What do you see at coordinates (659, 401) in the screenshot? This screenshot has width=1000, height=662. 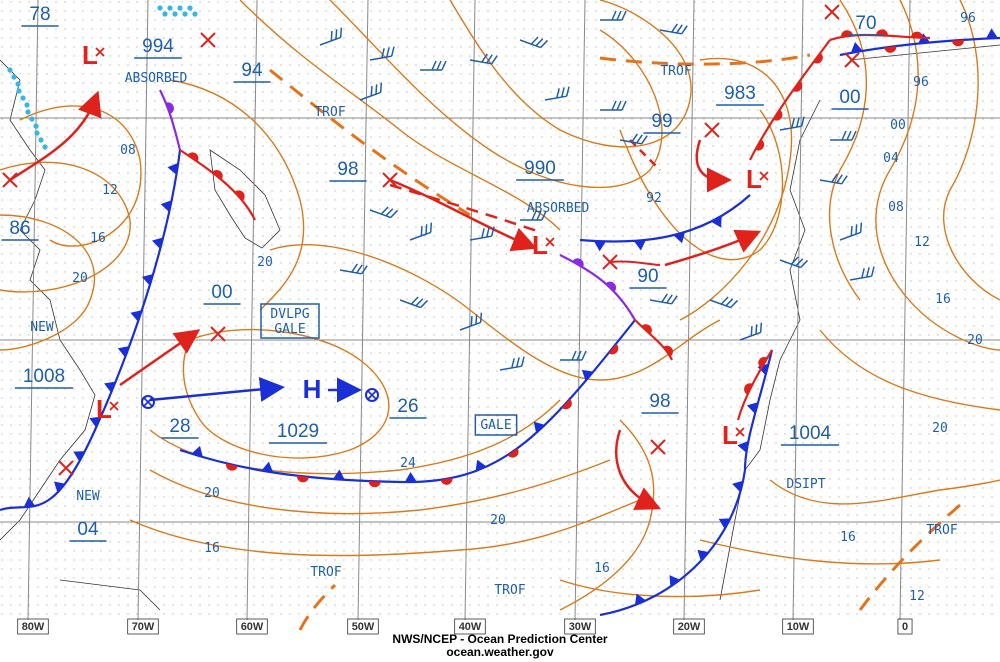 I see `pressure-value: 98` at bounding box center [659, 401].